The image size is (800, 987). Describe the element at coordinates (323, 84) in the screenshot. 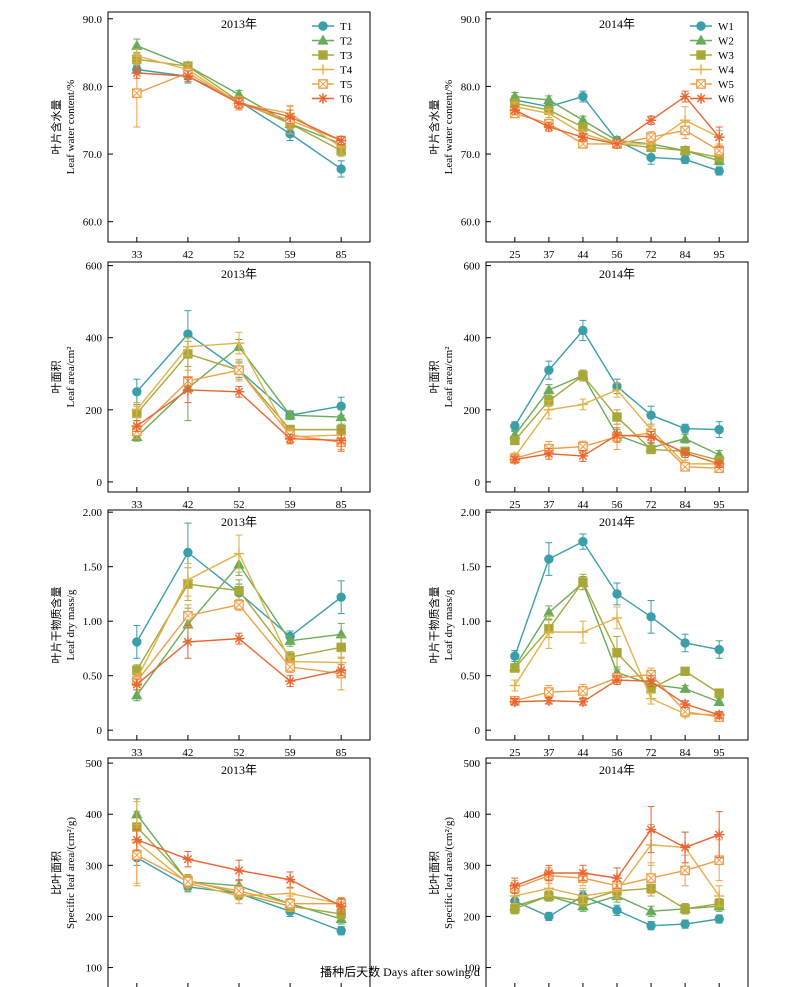

I see `legend-marker-T5` at that location.